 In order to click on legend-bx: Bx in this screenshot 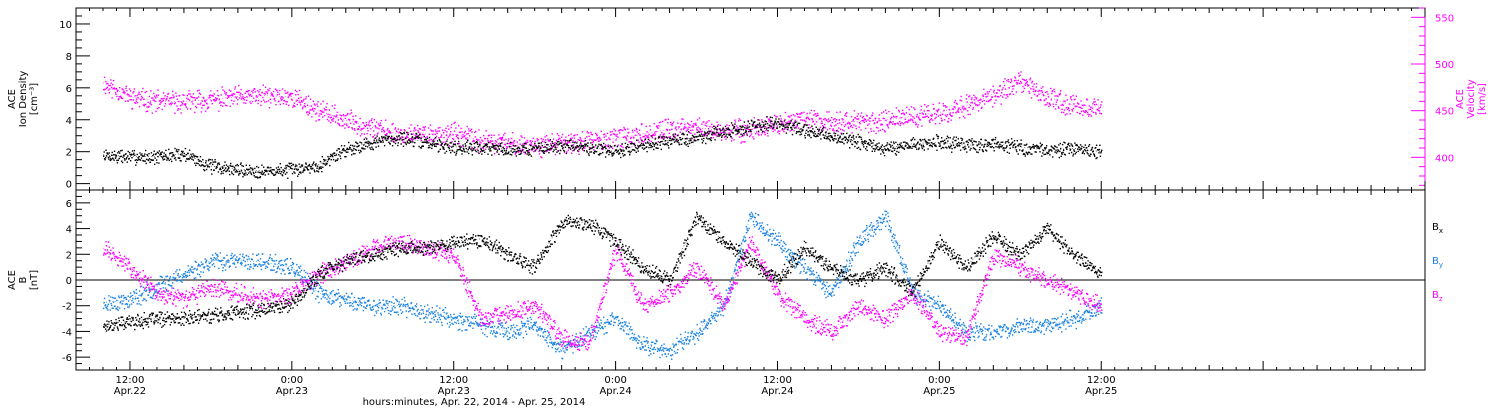, I will do `click(1437, 228)`.